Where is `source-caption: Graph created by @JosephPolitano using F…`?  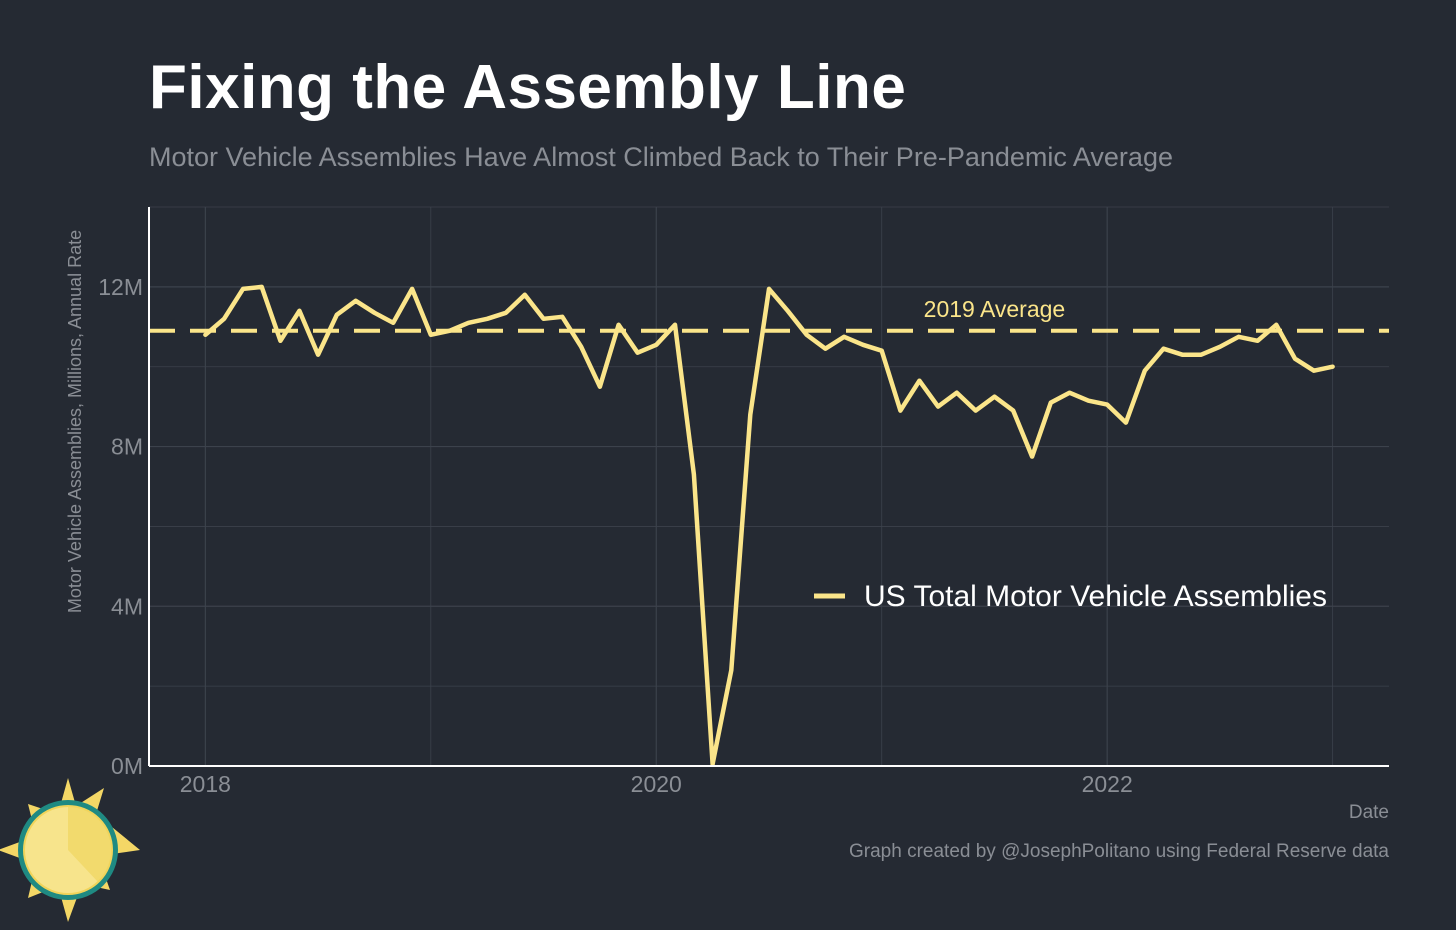
source-caption: Graph created by @JosephPolitano using F… is located at coordinates (1119, 851).